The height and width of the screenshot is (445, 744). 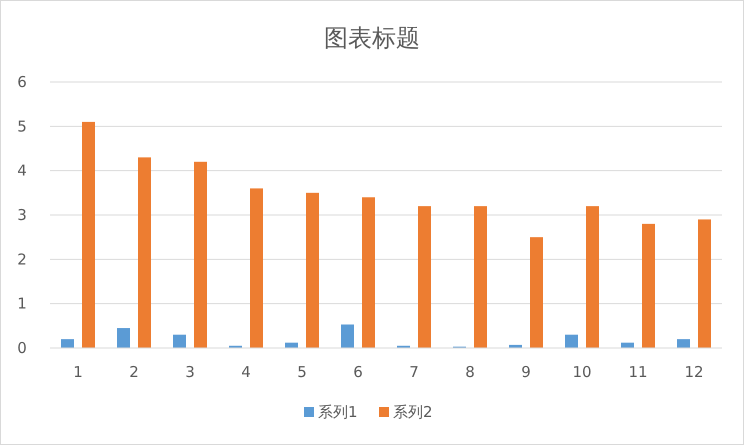 I want to click on x-tick-label: 2, so click(x=134, y=372).